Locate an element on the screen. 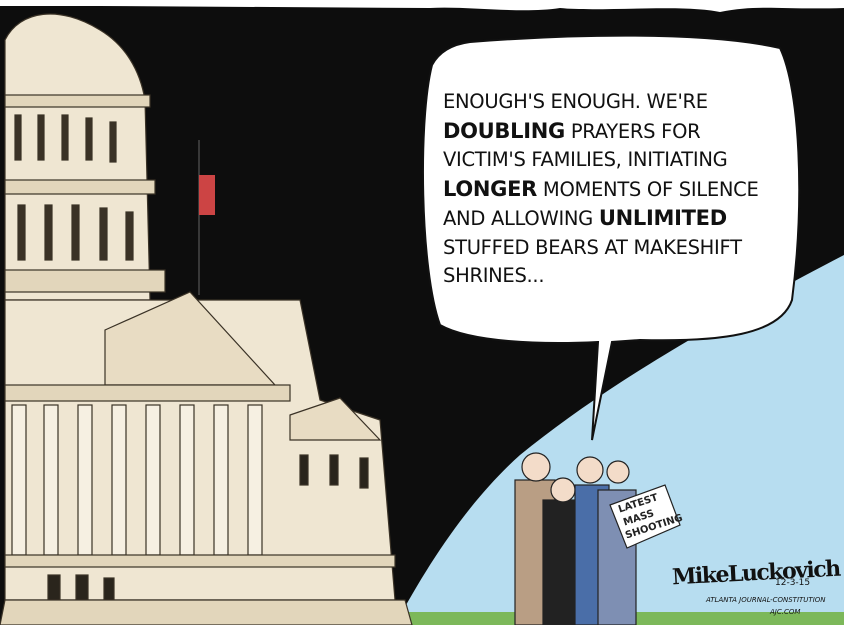  speech-segment: DOUBLING is located at coordinates (504, 130).